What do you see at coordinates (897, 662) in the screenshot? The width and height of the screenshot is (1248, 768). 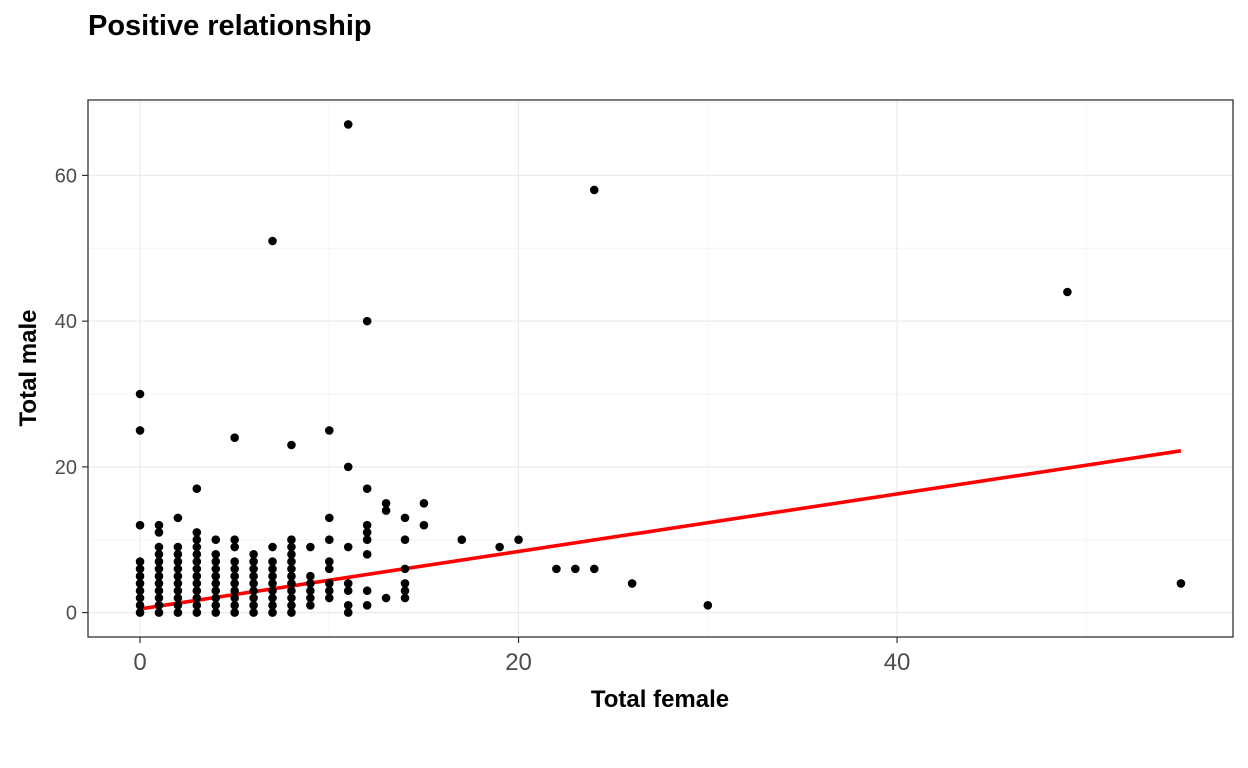 I see `x-tick-label: 40` at bounding box center [897, 662].